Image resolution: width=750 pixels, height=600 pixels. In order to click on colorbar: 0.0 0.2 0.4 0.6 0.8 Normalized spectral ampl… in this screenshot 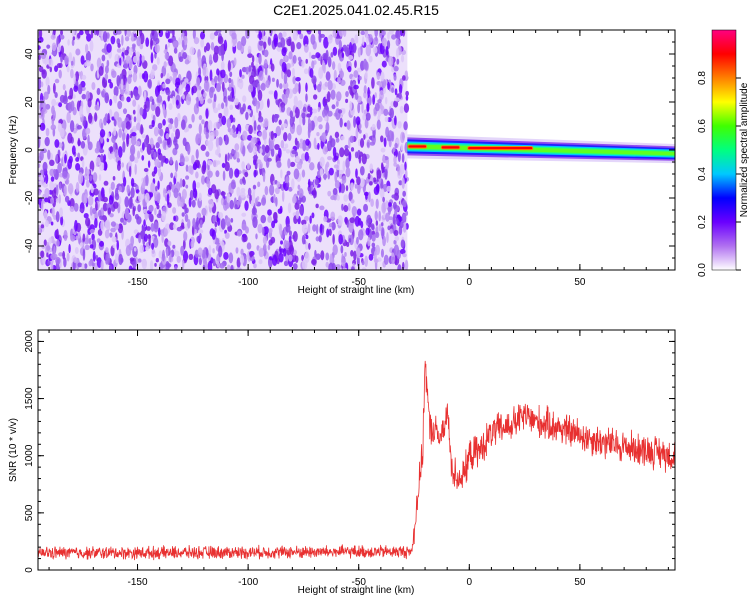, I will do `click(723, 153)`.